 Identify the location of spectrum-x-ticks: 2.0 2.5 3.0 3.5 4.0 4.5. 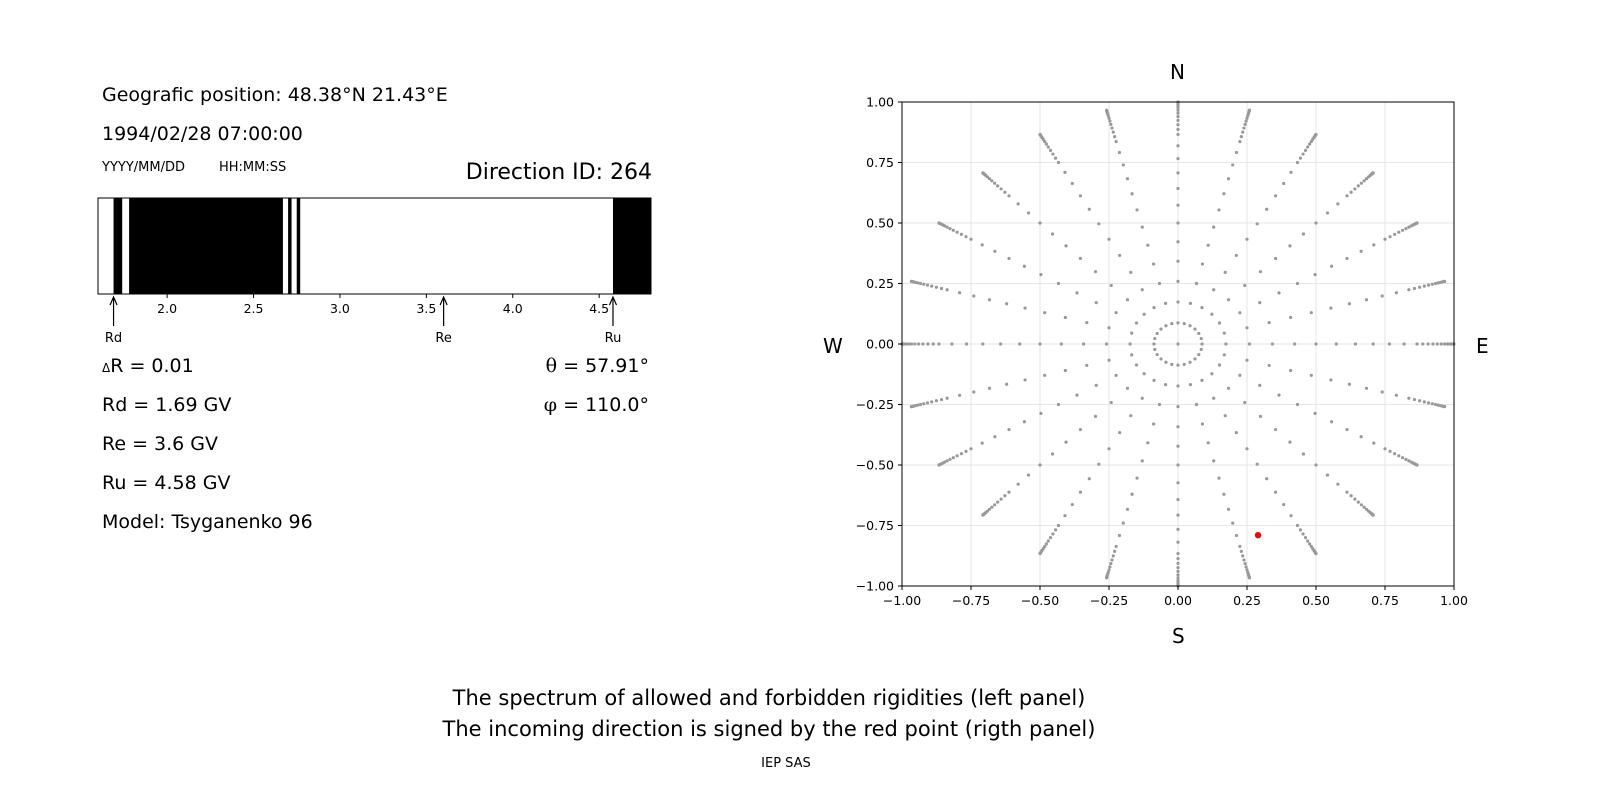
(383, 305).